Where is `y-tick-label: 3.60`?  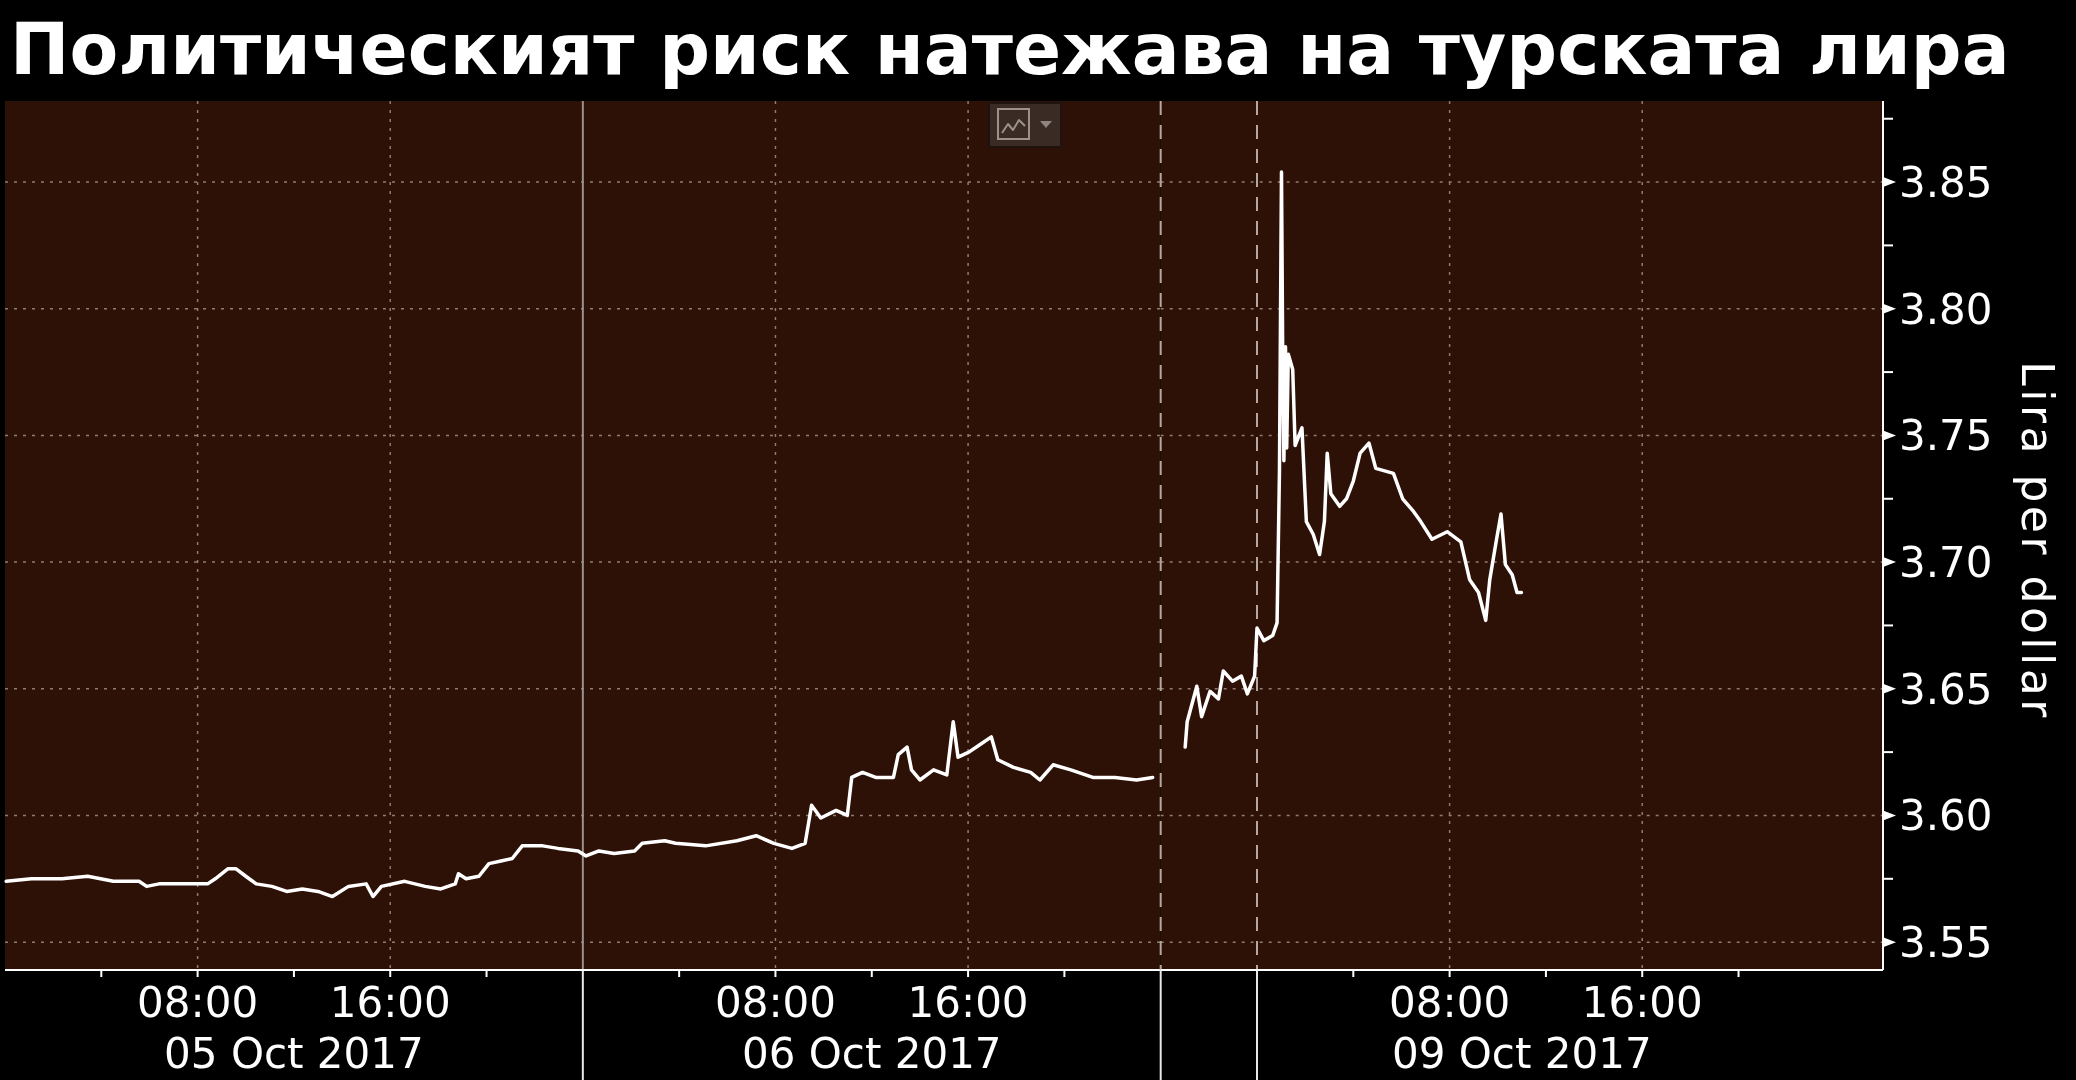 y-tick-label: 3.60 is located at coordinates (1946, 816).